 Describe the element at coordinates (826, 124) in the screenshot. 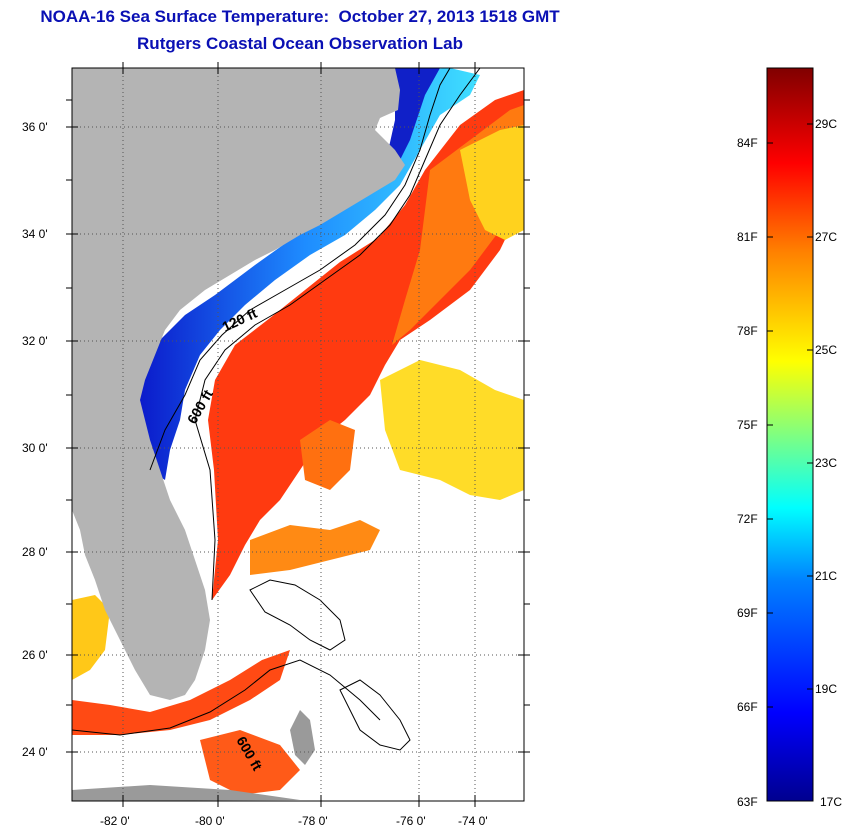

I see `colorbar-label-29C: 29C` at that location.